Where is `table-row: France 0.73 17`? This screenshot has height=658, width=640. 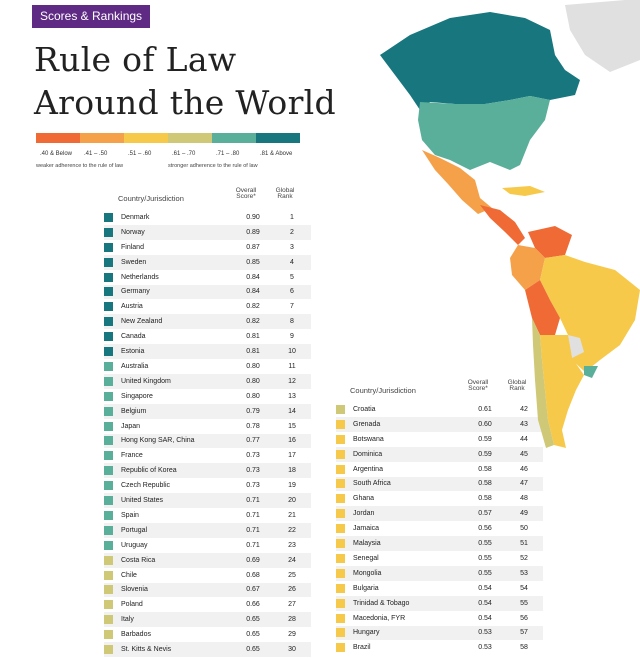 table-row: France 0.73 17 is located at coordinates (207, 455).